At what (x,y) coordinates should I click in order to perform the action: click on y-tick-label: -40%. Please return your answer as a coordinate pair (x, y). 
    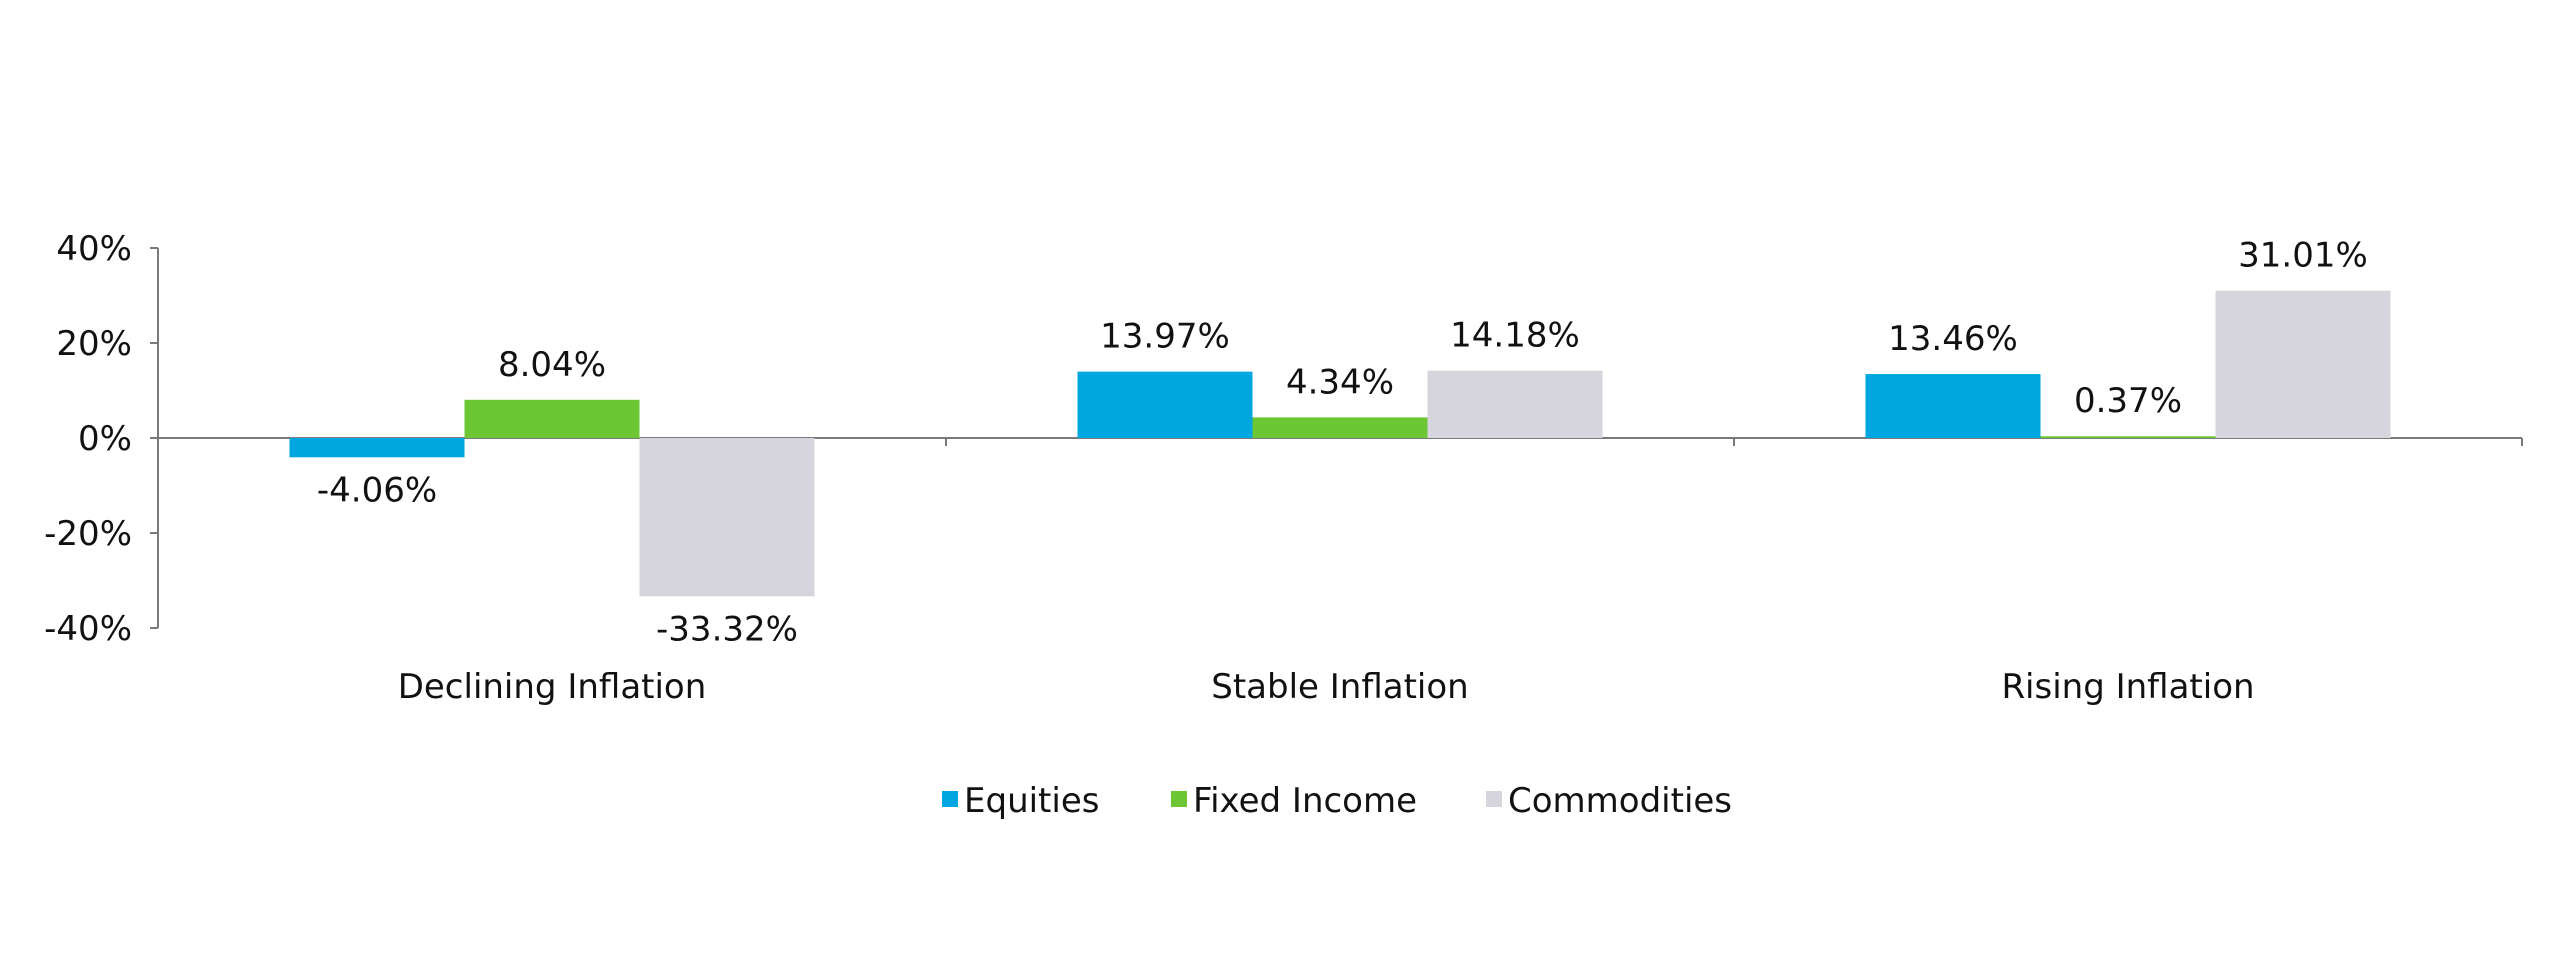
    Looking at the image, I should click on (88, 629).